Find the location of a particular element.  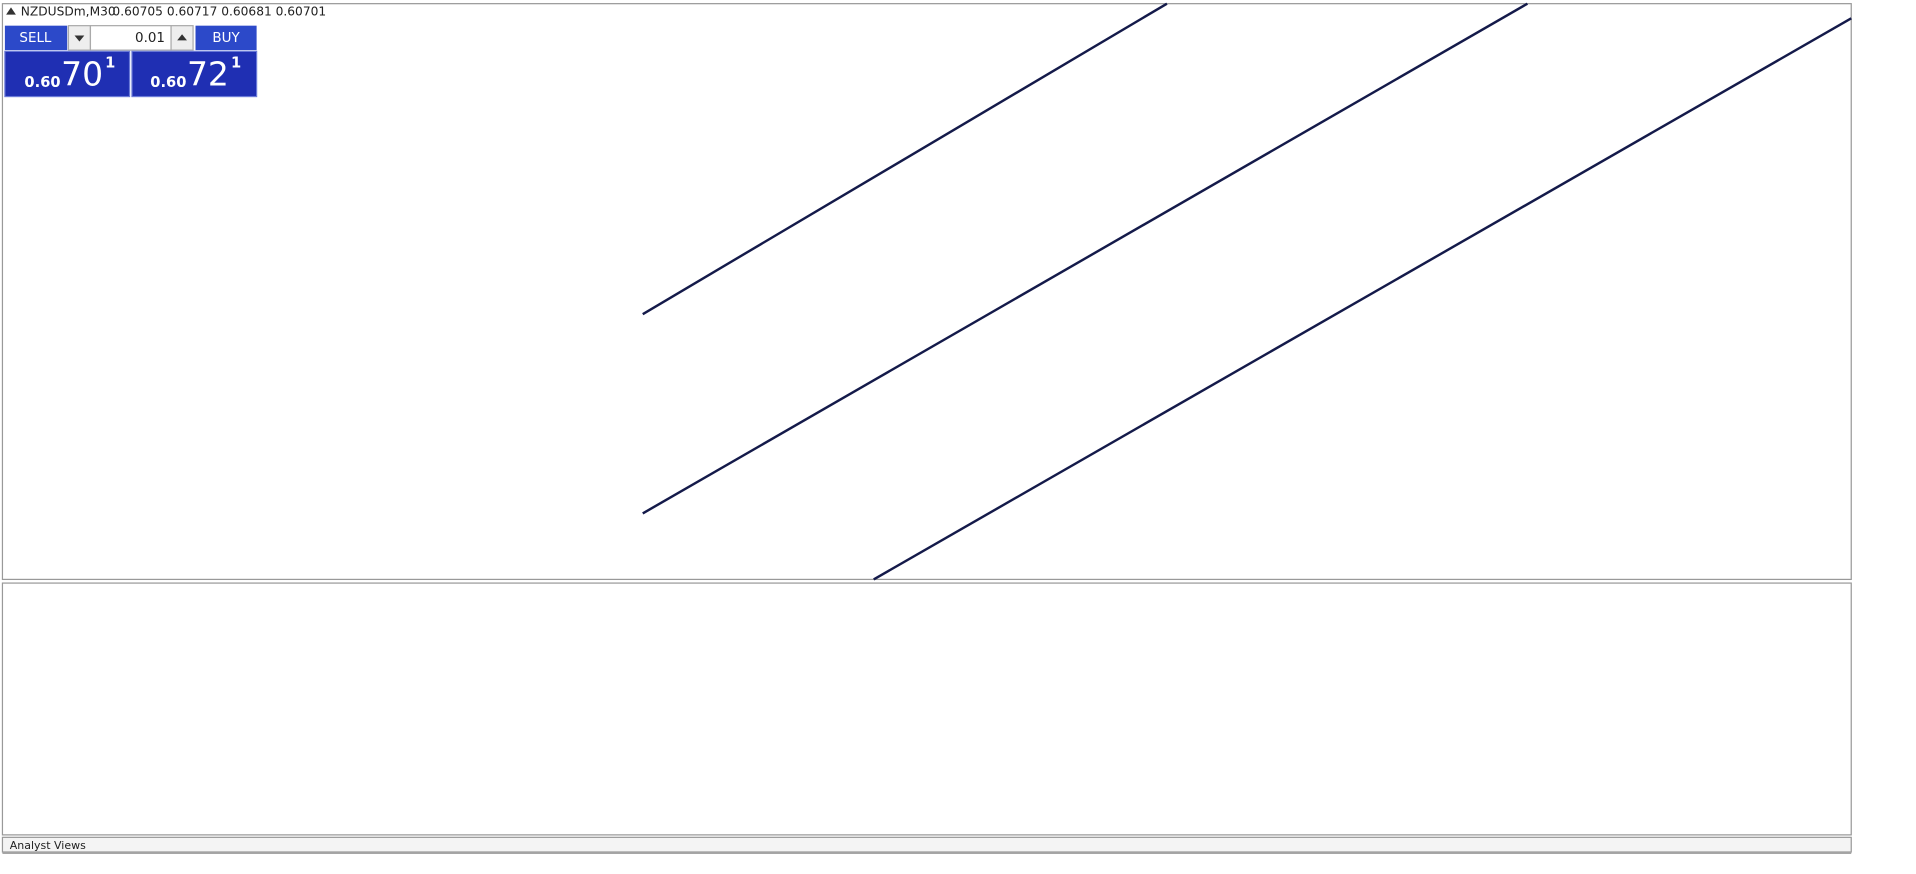

bid-big: 0.60 is located at coordinates (42, 82).